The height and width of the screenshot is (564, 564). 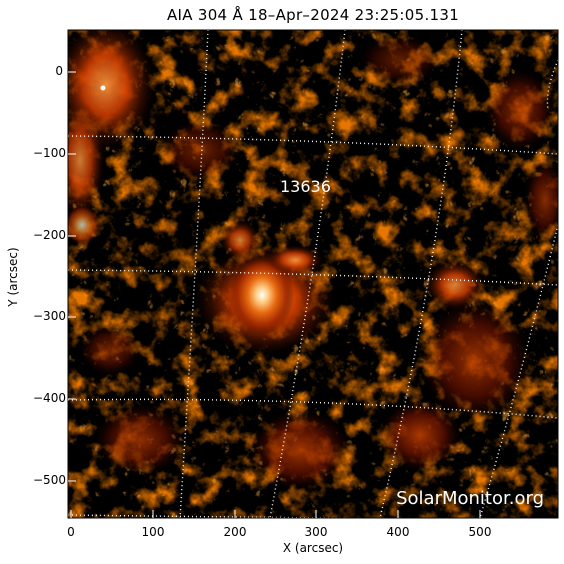 What do you see at coordinates (49, 235) in the screenshot?
I see `y-tick-label: −200` at bounding box center [49, 235].